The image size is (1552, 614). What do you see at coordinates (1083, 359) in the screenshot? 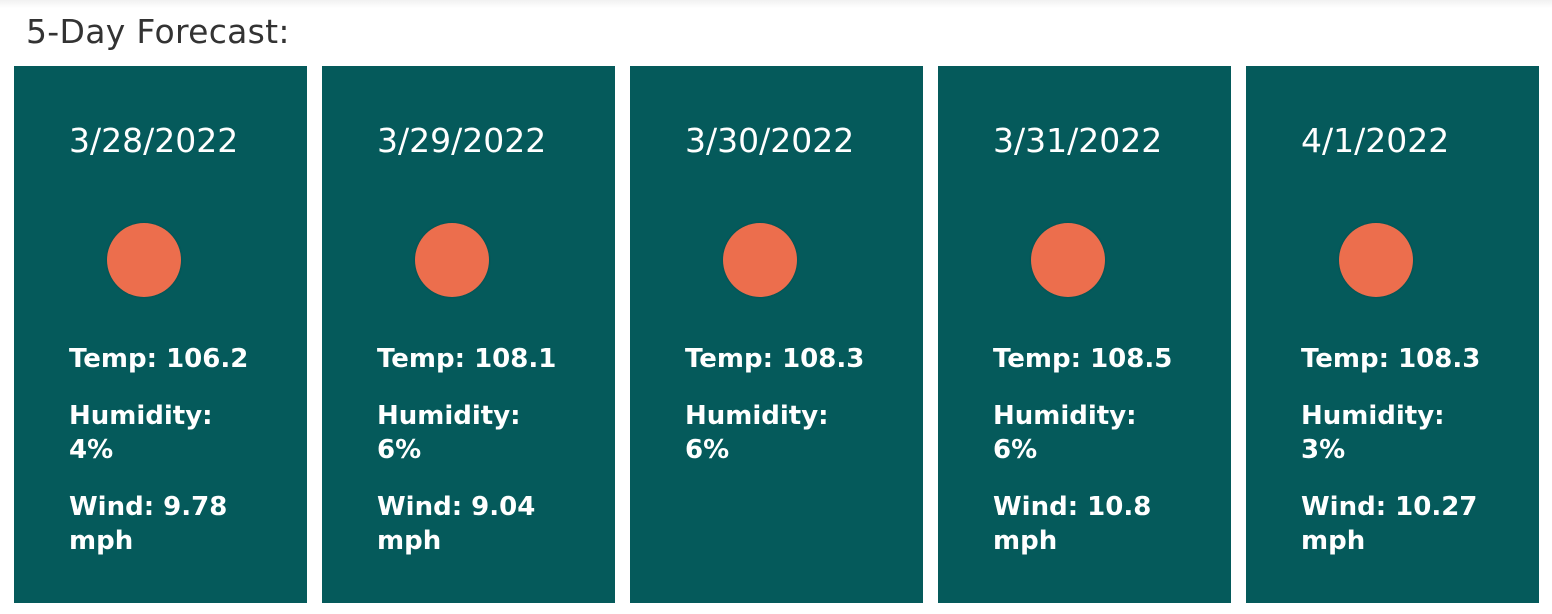
I see `temp-value: Temp: 108.5` at bounding box center [1083, 359].